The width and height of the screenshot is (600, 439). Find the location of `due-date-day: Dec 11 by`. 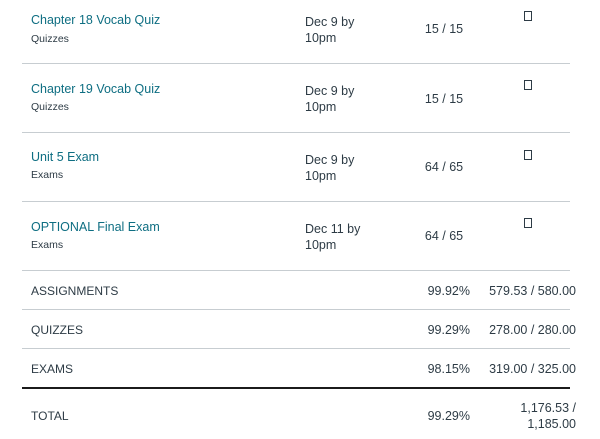

due-date-day: Dec 11 by is located at coordinates (333, 229).